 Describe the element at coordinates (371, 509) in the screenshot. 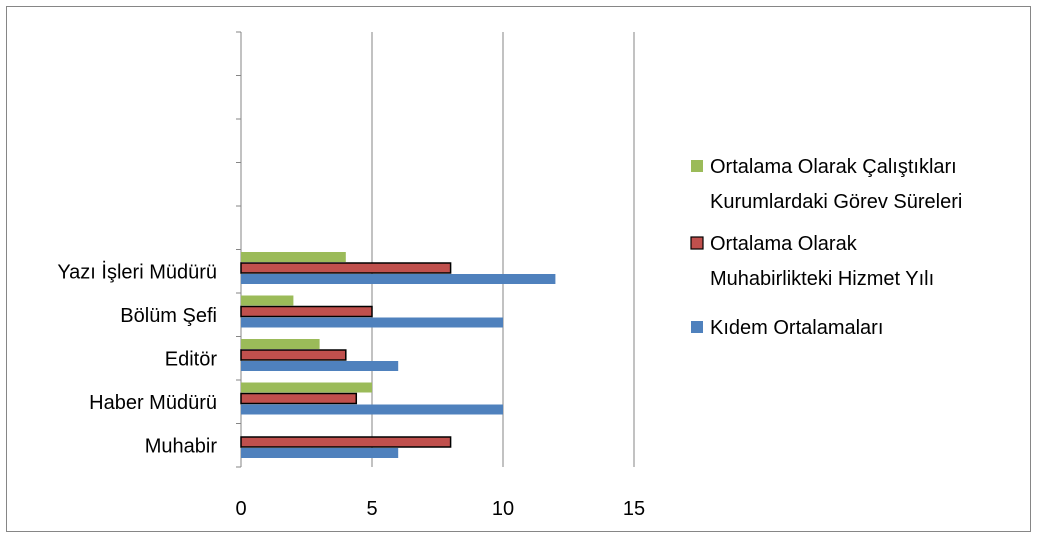

I see `x-tick-label: 5` at that location.